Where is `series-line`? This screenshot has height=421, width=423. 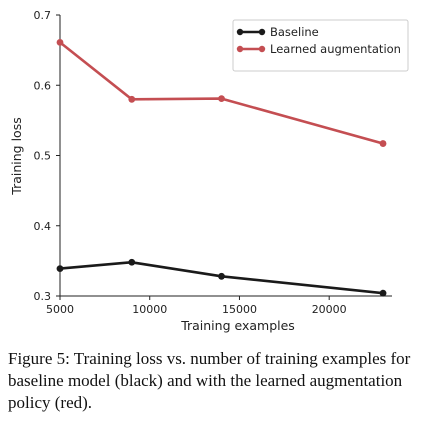
series-line is located at coordinates (221, 277).